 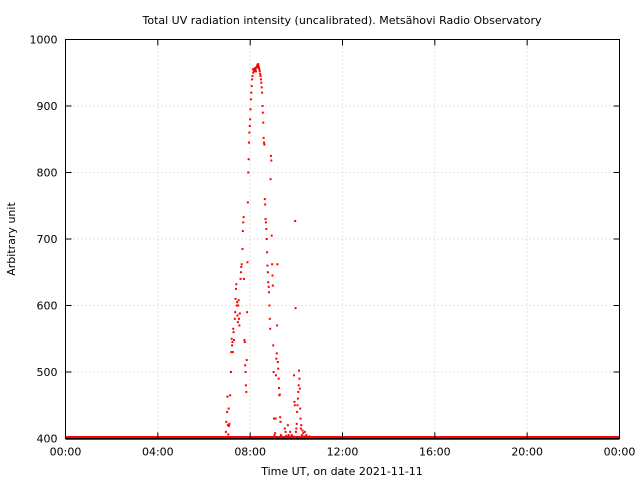 What do you see at coordinates (47, 239) in the screenshot?
I see `y-tick-label: 700` at bounding box center [47, 239].